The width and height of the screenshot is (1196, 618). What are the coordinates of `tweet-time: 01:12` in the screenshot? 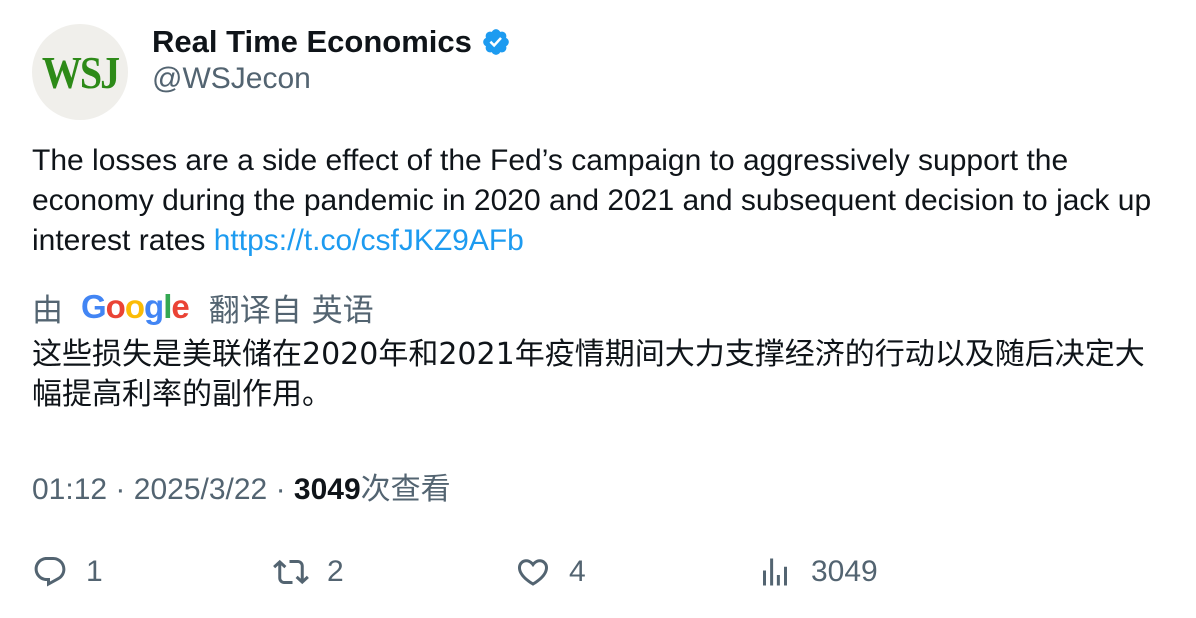 It's located at (70, 489).